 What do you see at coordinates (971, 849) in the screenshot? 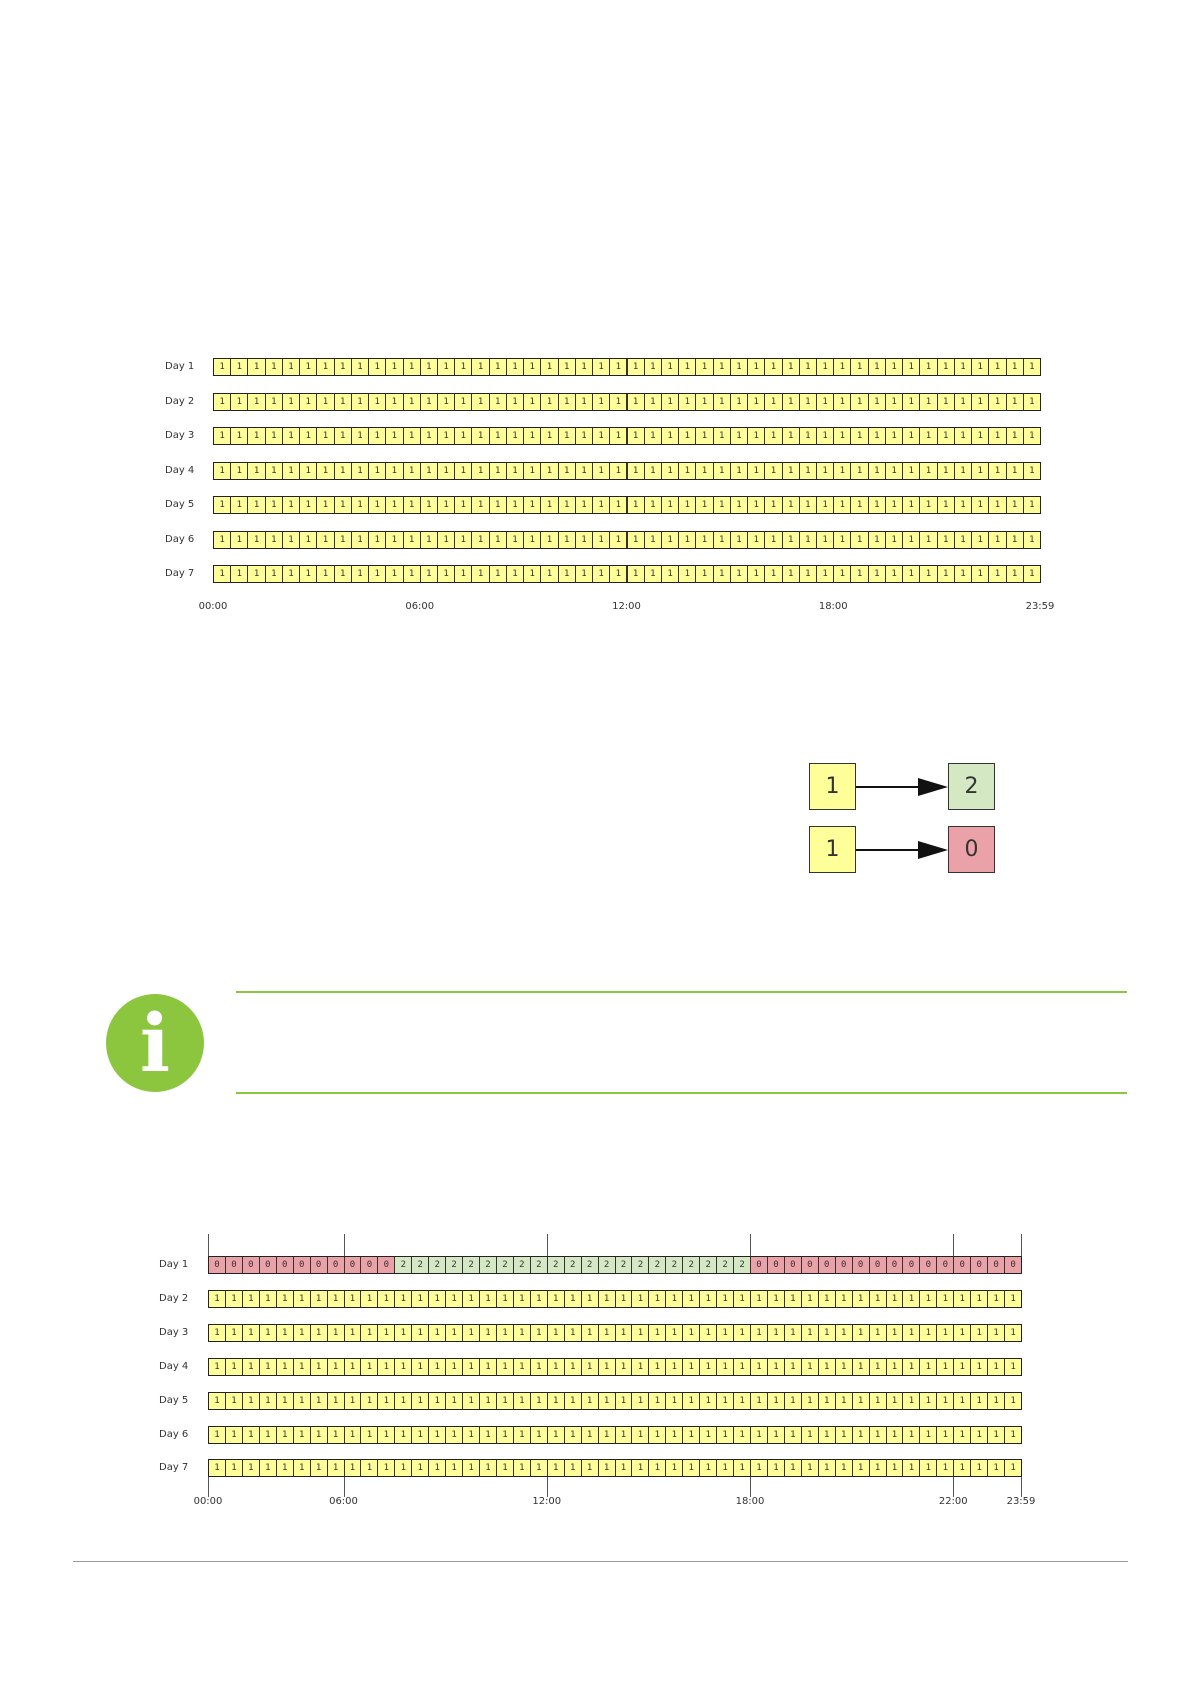
I see `state-box-to: 0` at bounding box center [971, 849].